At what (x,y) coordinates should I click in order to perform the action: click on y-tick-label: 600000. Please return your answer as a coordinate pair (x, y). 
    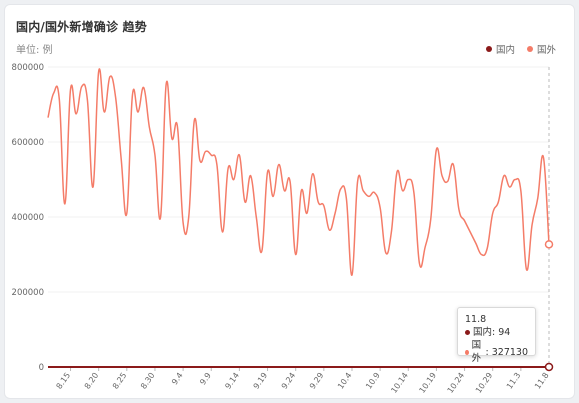
    Looking at the image, I should click on (28, 143).